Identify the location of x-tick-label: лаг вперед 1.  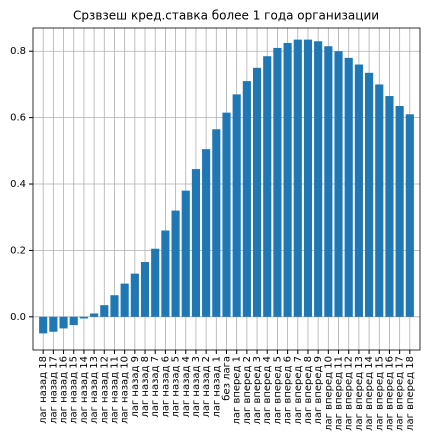
(237, 390).